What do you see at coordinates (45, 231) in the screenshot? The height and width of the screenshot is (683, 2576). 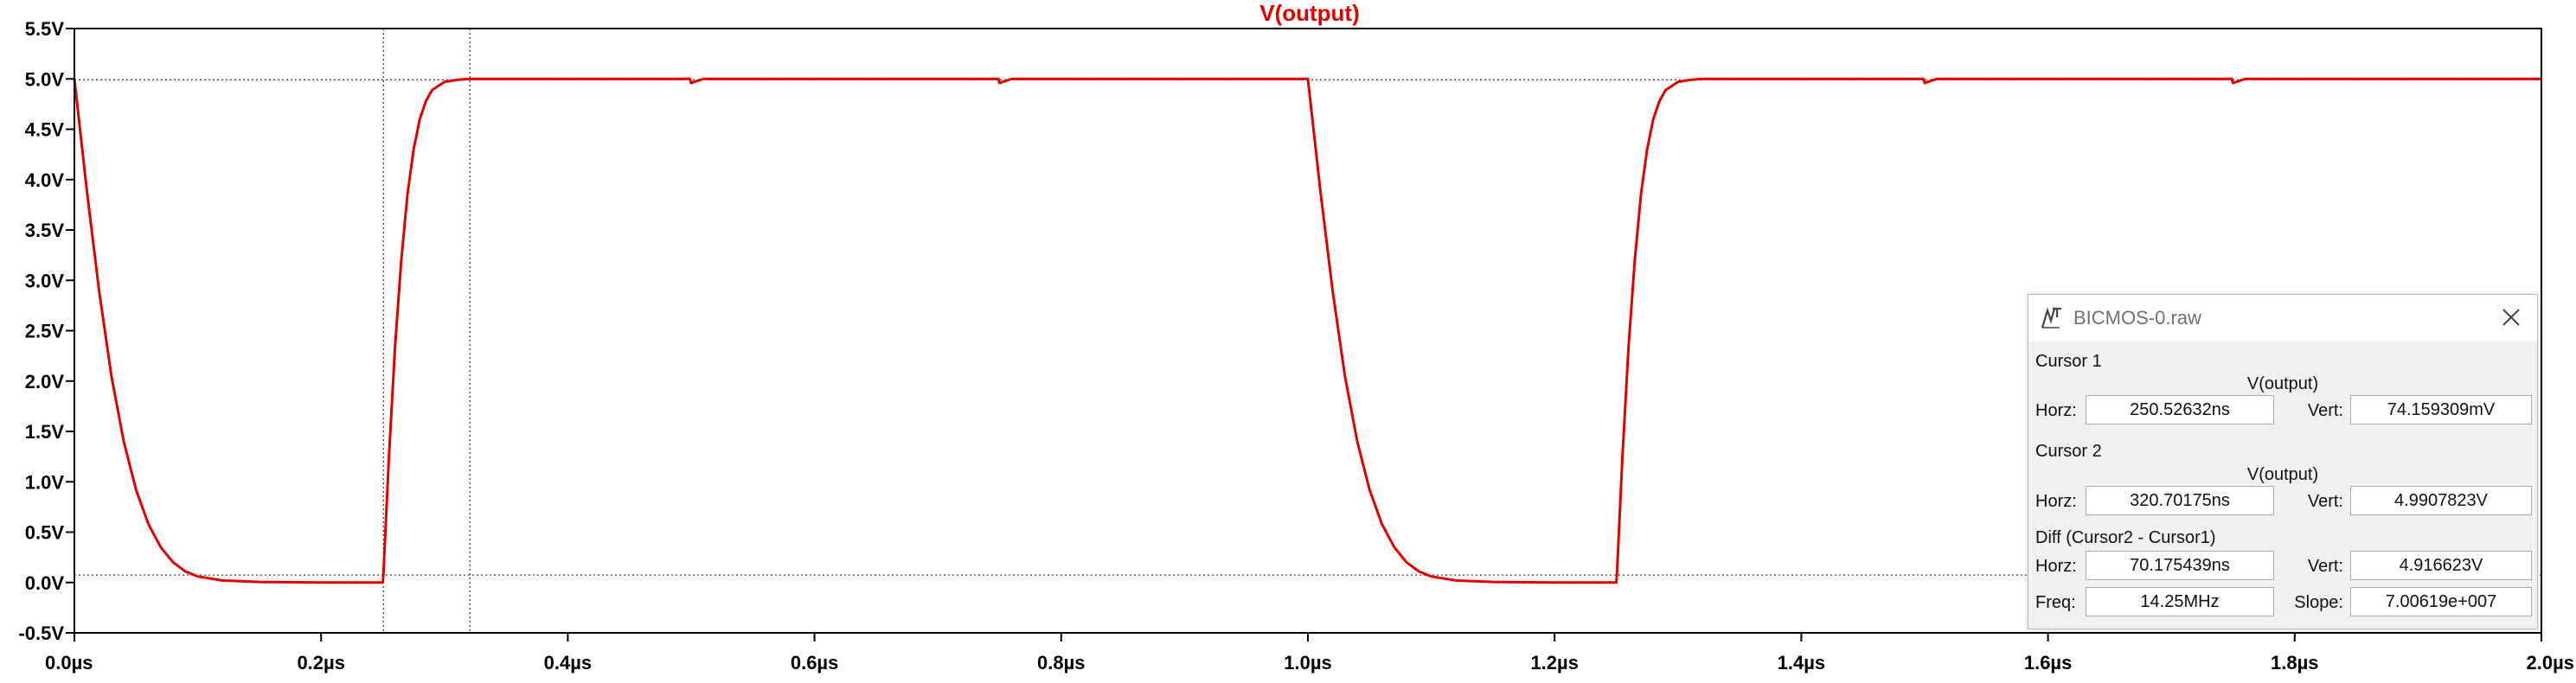 I see `y-tick-label: 3.5V` at bounding box center [45, 231].